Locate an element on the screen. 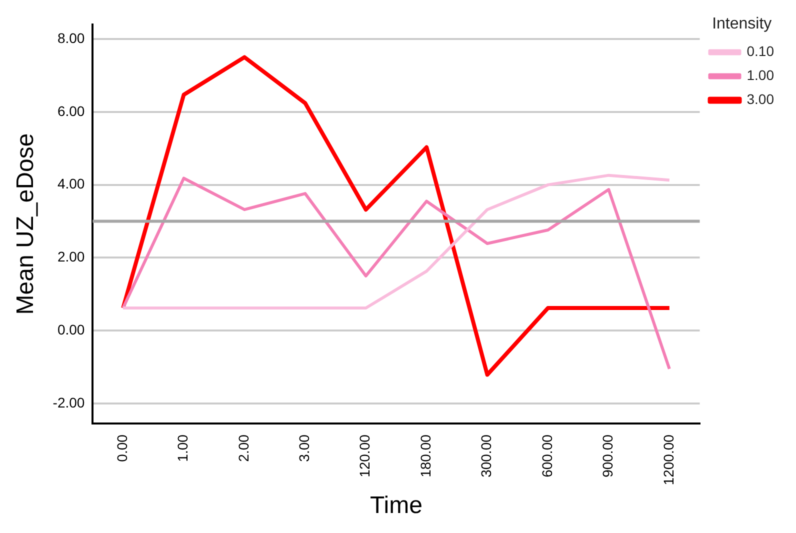  x-tick-label: 3.00 is located at coordinates (304, 448).